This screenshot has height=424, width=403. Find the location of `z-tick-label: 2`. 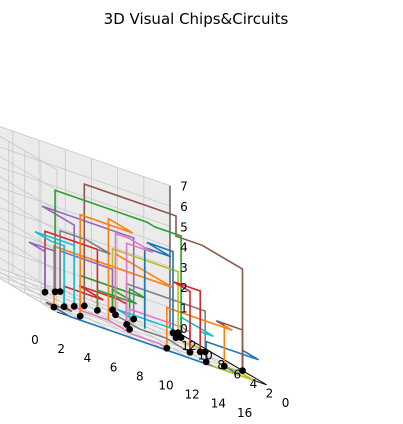

z-tick-label: 2 is located at coordinates (184, 288).